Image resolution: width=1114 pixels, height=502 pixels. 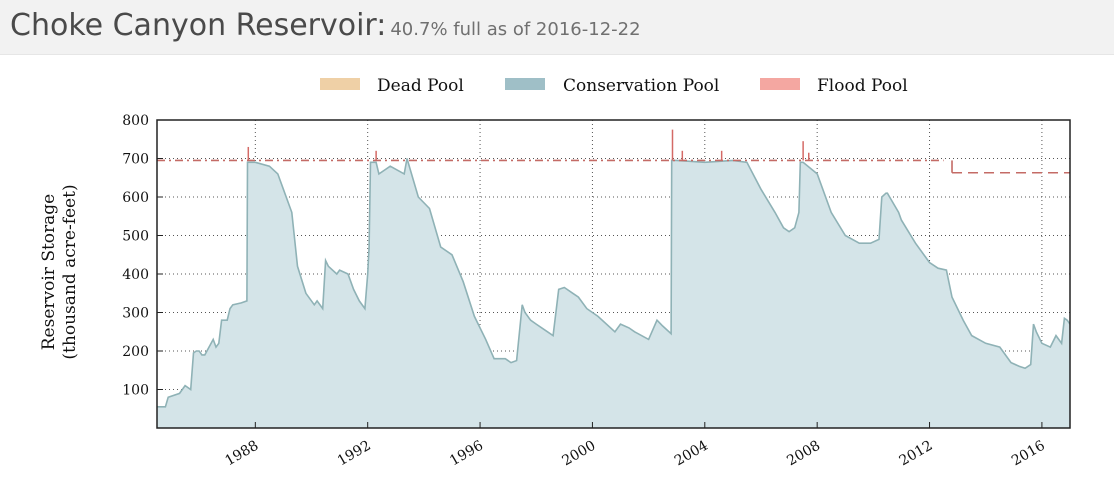 What do you see at coordinates (1028, 454) in the screenshot?
I see `x-tick-label-2016: 2016` at bounding box center [1028, 454].